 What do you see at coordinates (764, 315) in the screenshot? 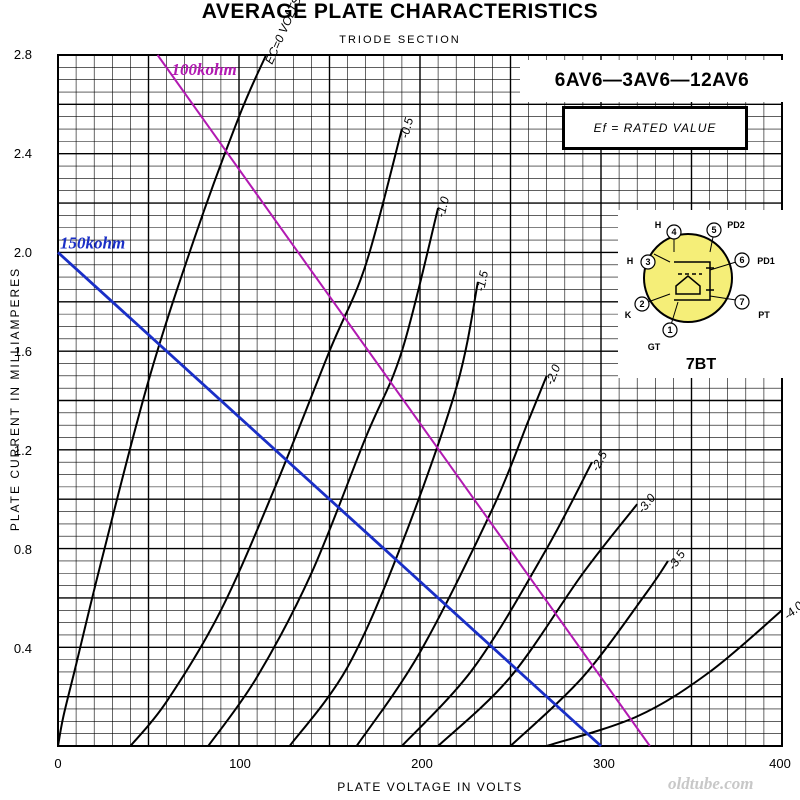
I see `pin-7-name: PT` at bounding box center [764, 315].